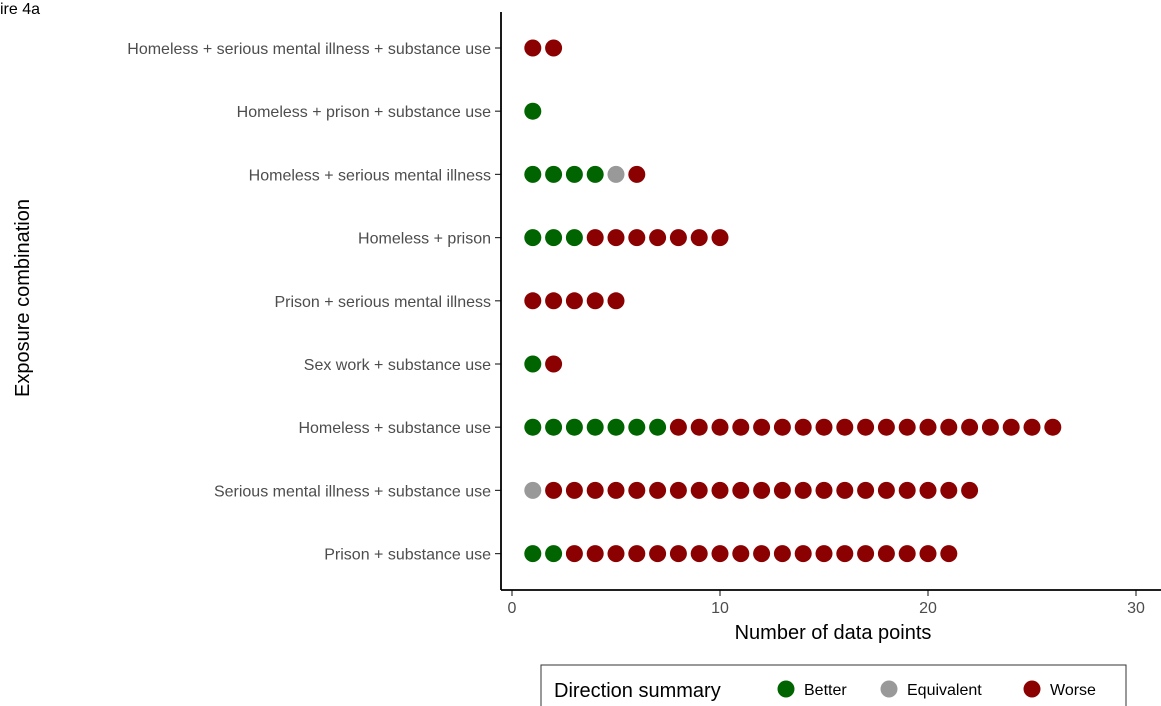  Describe the element at coordinates (424, 239) in the screenshot. I see `y-tick-label: Homeless + prison` at that location.